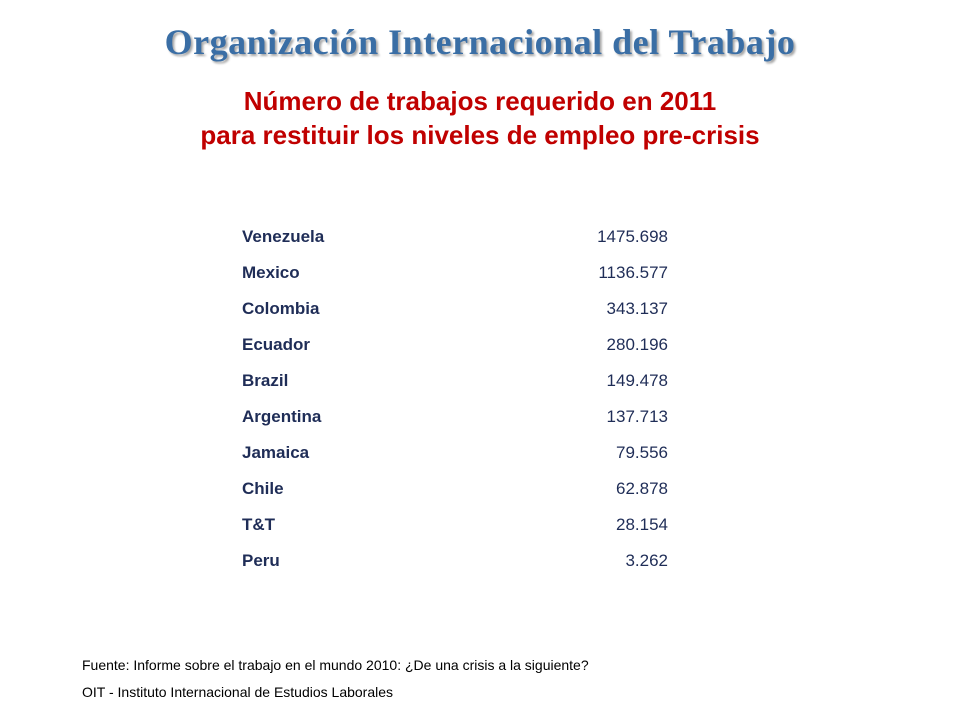 This screenshot has height=720, width=960. What do you see at coordinates (265, 380) in the screenshot?
I see `country-cell: Brazil` at bounding box center [265, 380].